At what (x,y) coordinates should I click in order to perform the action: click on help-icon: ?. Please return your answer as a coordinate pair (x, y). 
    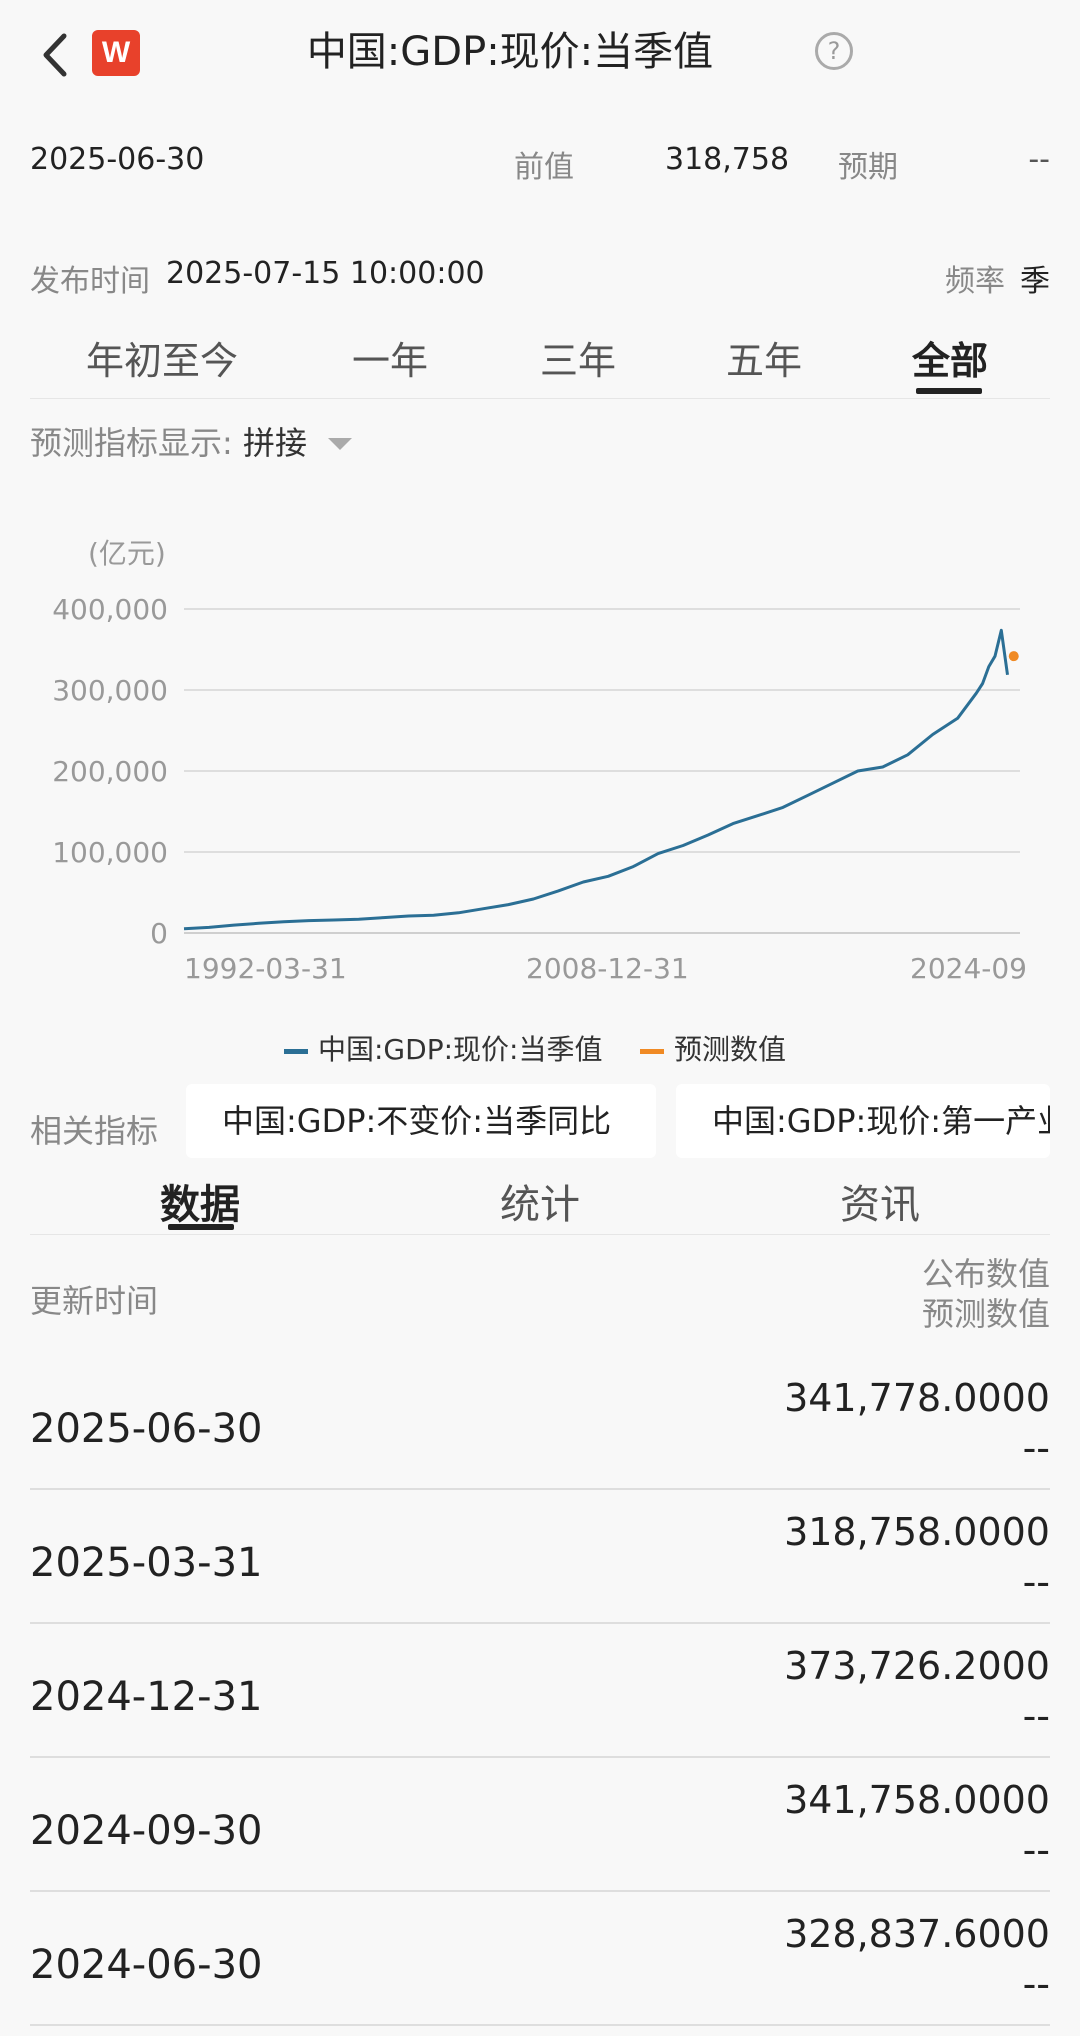
    Looking at the image, I should click on (834, 51).